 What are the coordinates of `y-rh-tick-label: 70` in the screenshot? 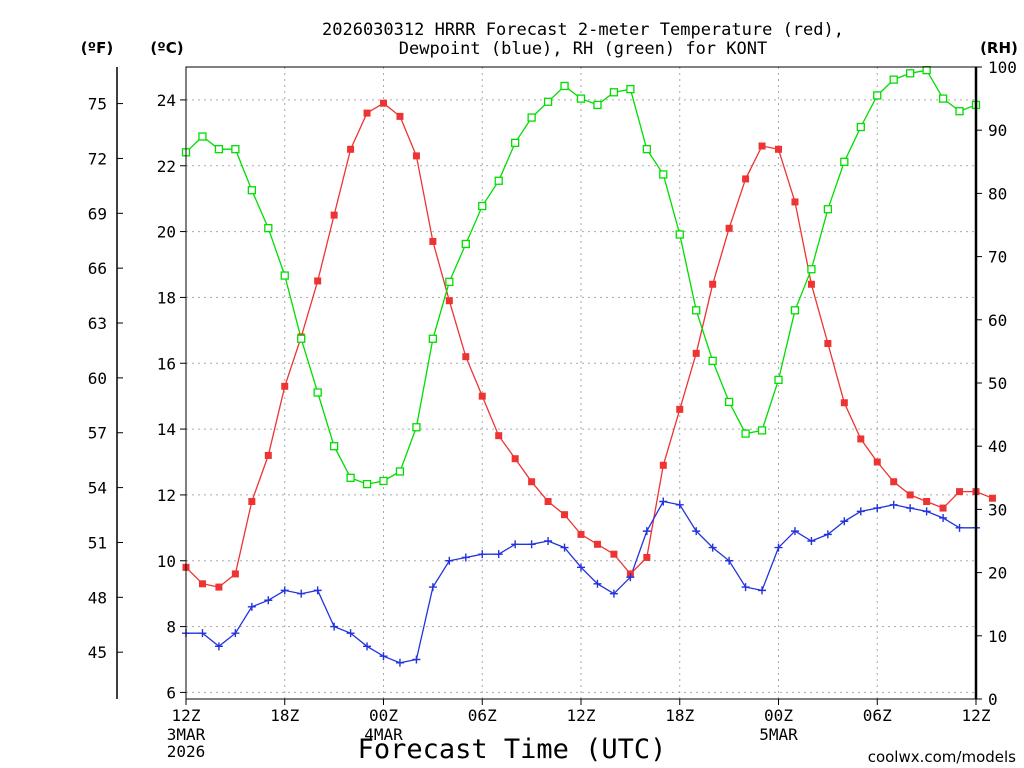 It's located at (997, 257).